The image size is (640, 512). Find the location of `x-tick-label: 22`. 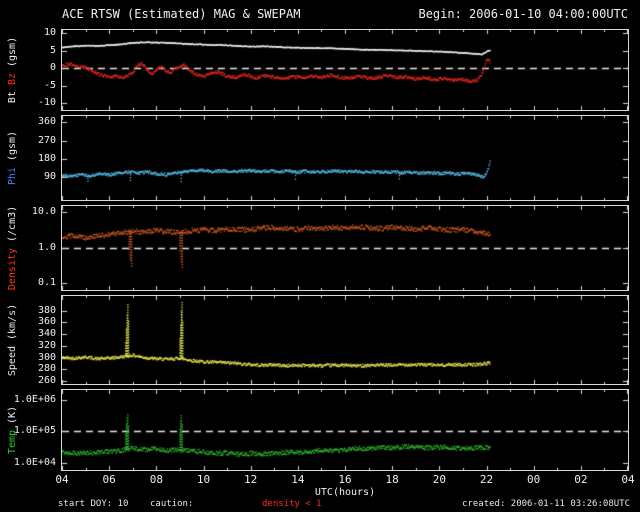

x-tick-label: 22 is located at coordinates (486, 479).